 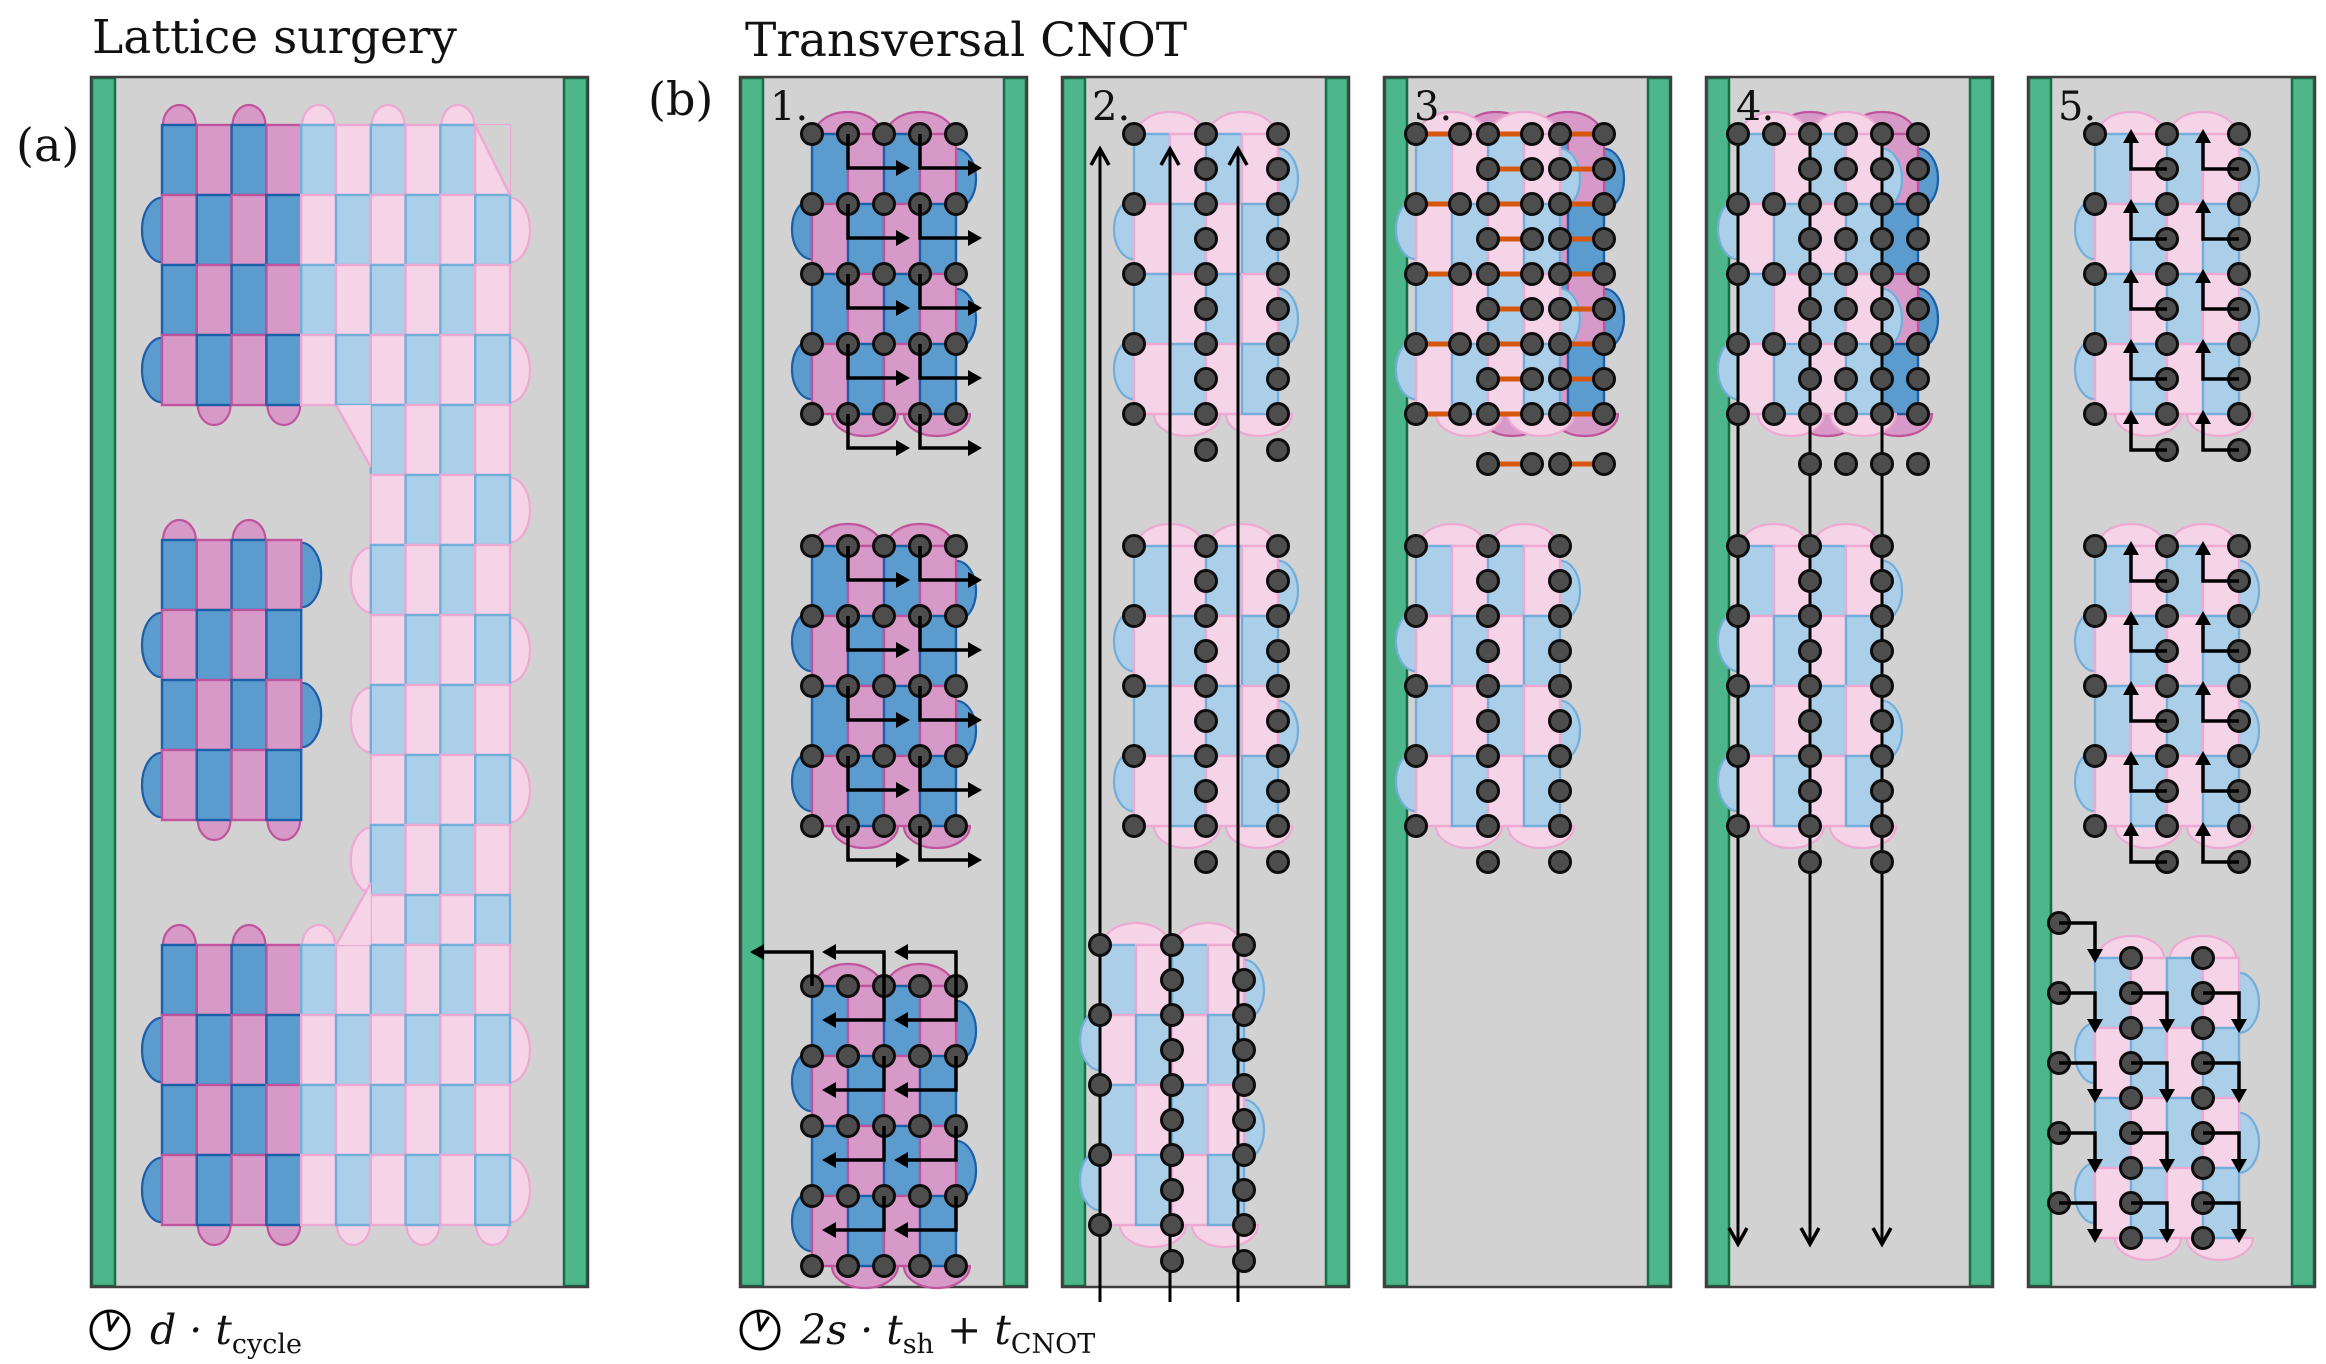 I want to click on tcnot-step-4-content, so click(x=1828, y=679).